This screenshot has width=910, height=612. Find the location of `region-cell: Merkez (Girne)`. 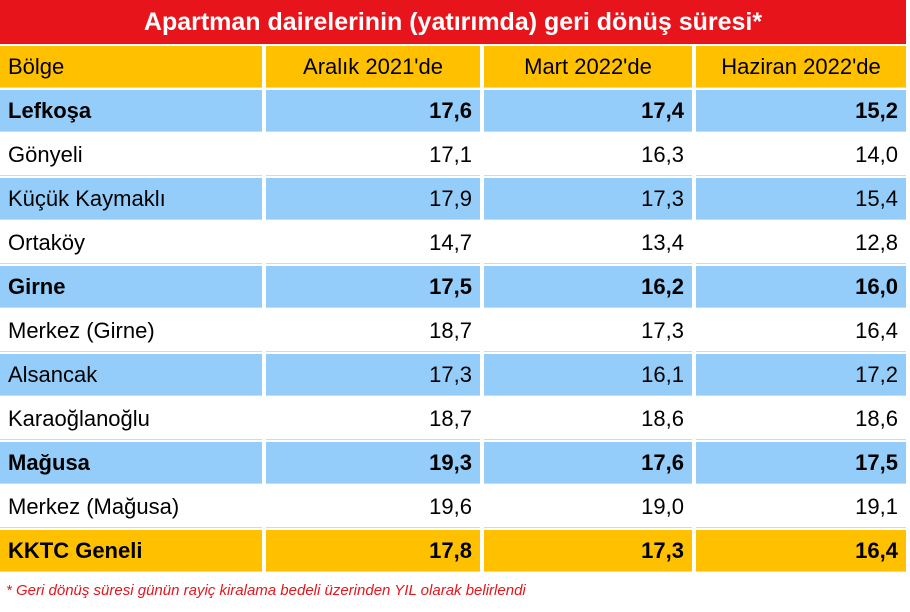

region-cell: Merkez (Girne) is located at coordinates (131, 331).